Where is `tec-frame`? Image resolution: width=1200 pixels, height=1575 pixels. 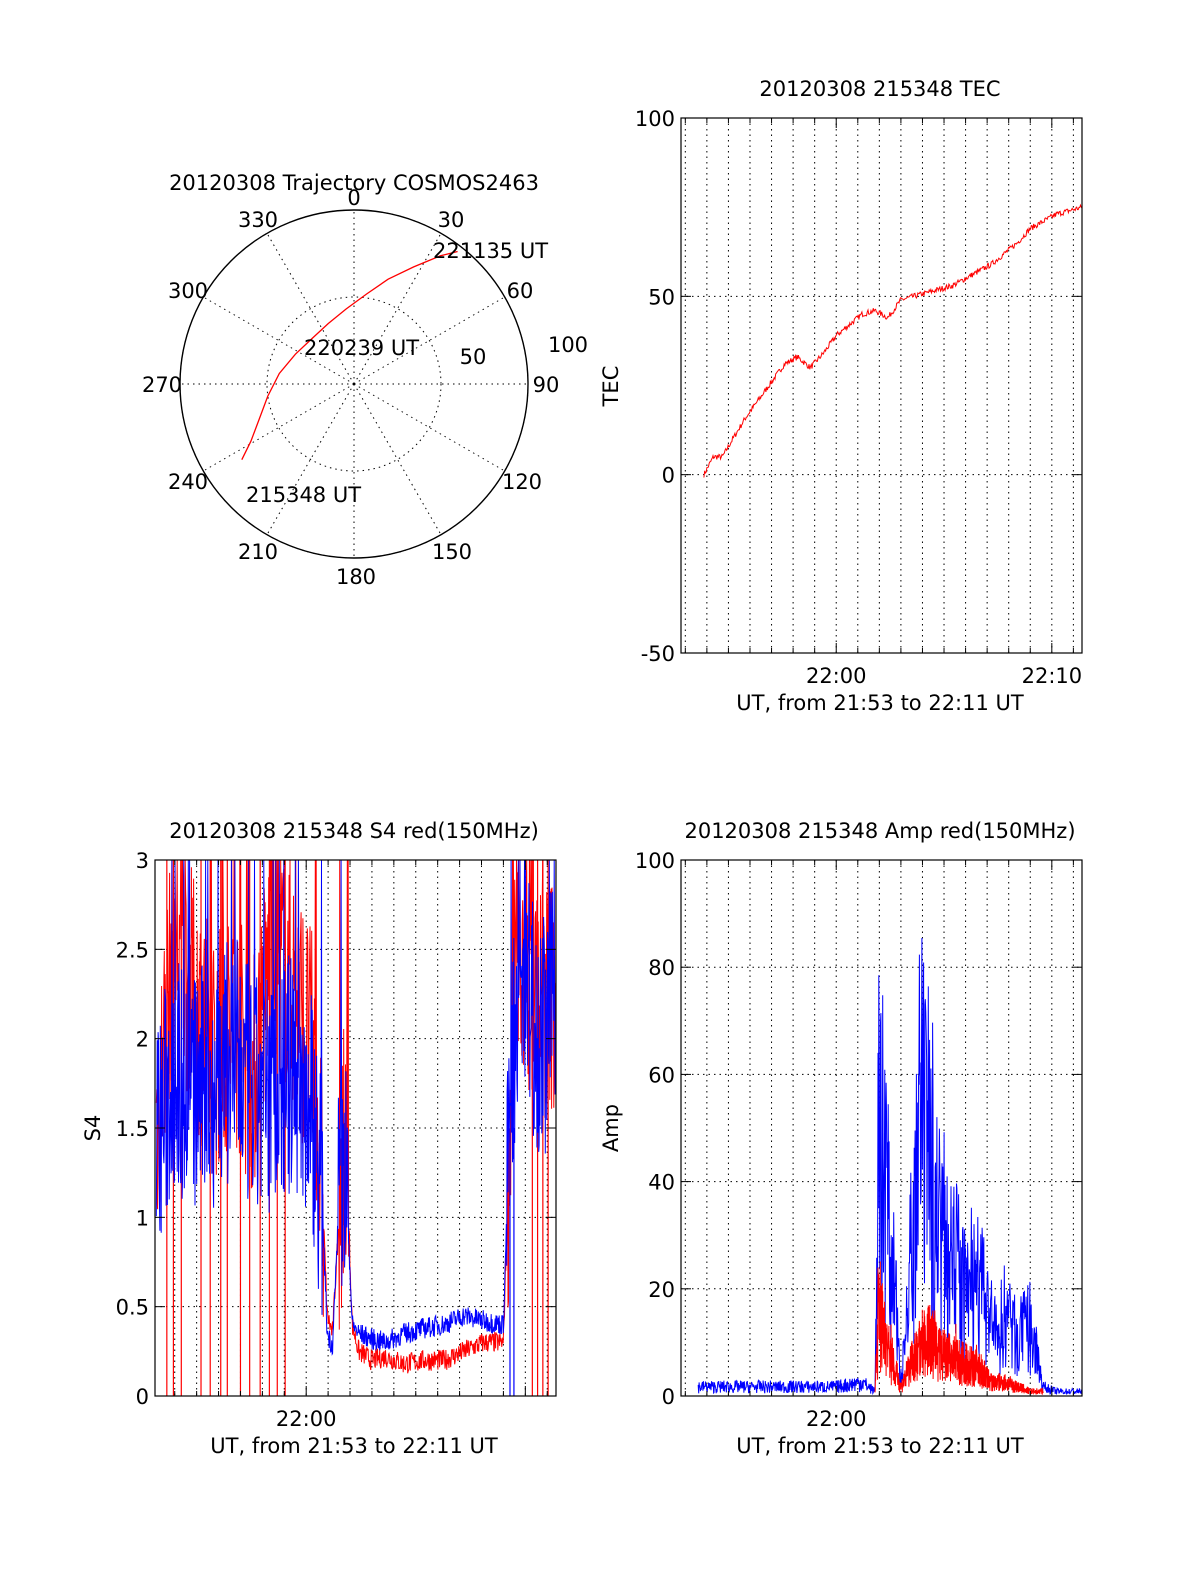 tec-frame is located at coordinates (881, 385).